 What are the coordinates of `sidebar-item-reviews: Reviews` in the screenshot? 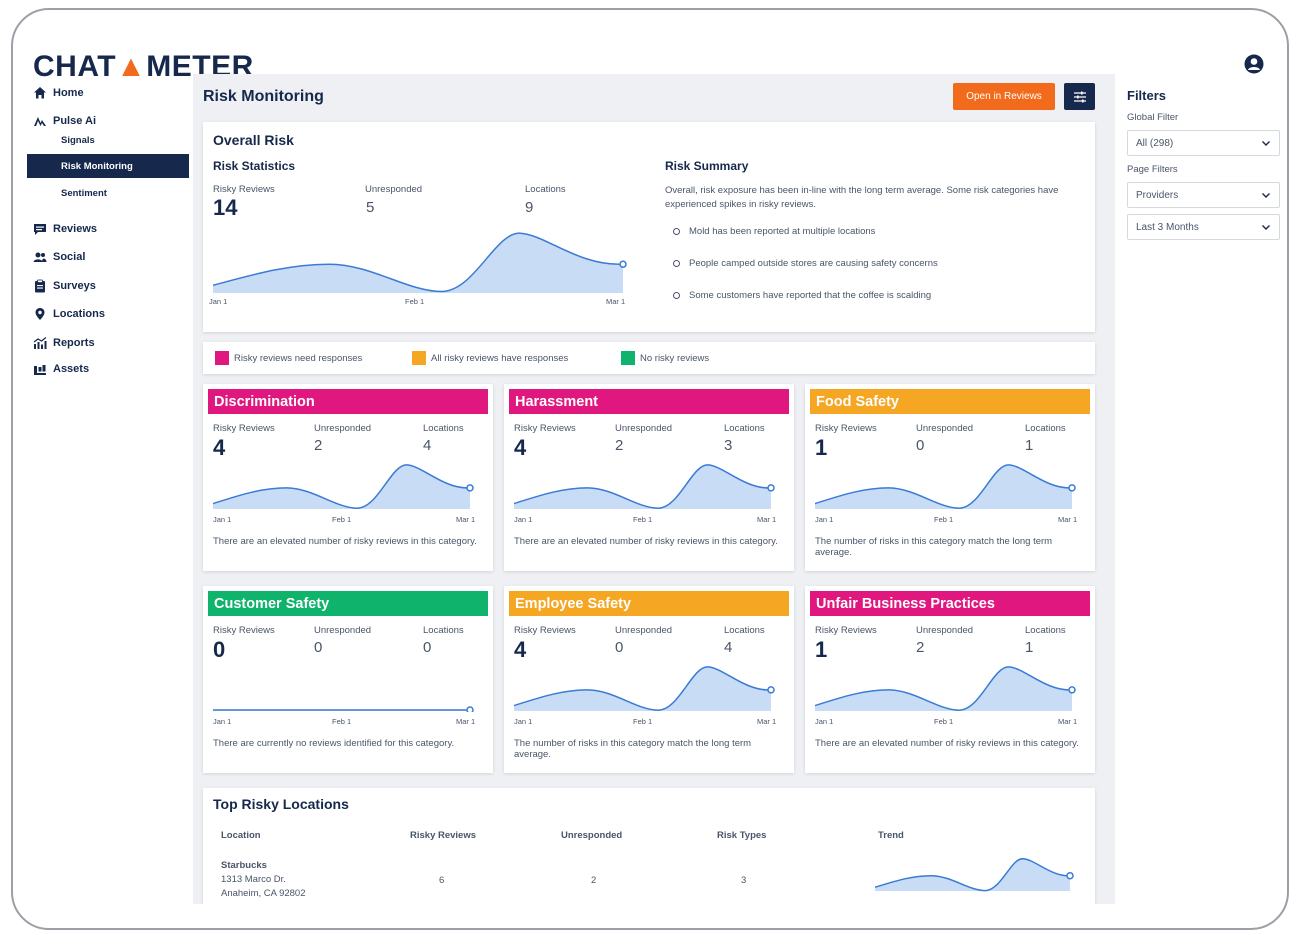 It's located at (65, 229).